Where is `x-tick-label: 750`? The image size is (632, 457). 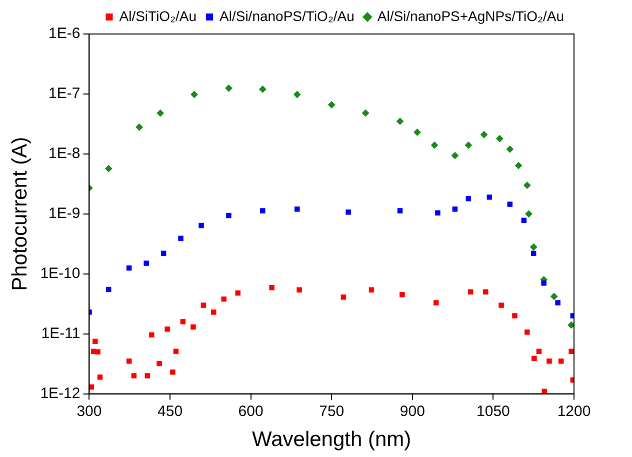 x-tick-label: 750 is located at coordinates (331, 411).